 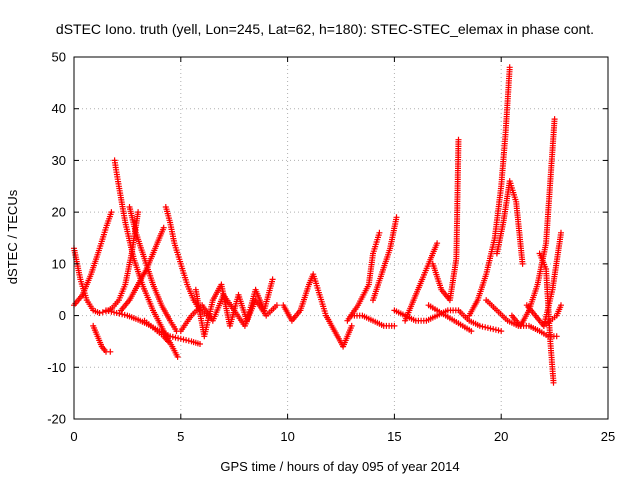 What do you see at coordinates (56, 419) in the screenshot?
I see `y-tick-label: -20` at bounding box center [56, 419].